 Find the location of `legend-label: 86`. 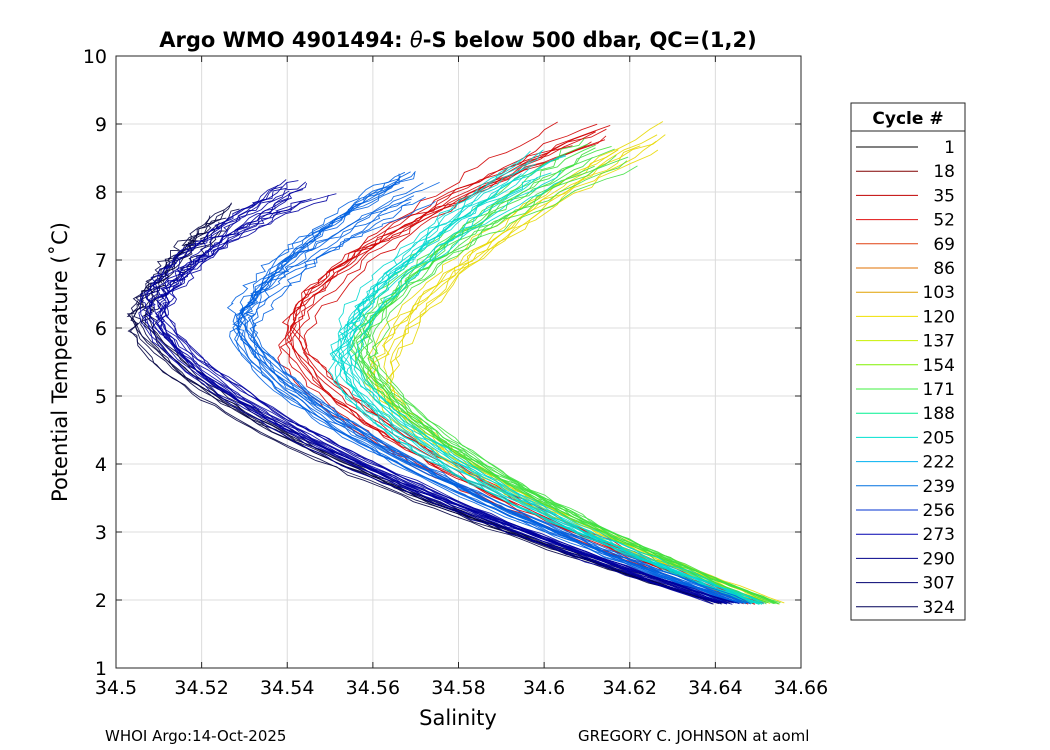

legend-label: 86 is located at coordinates (944, 269).